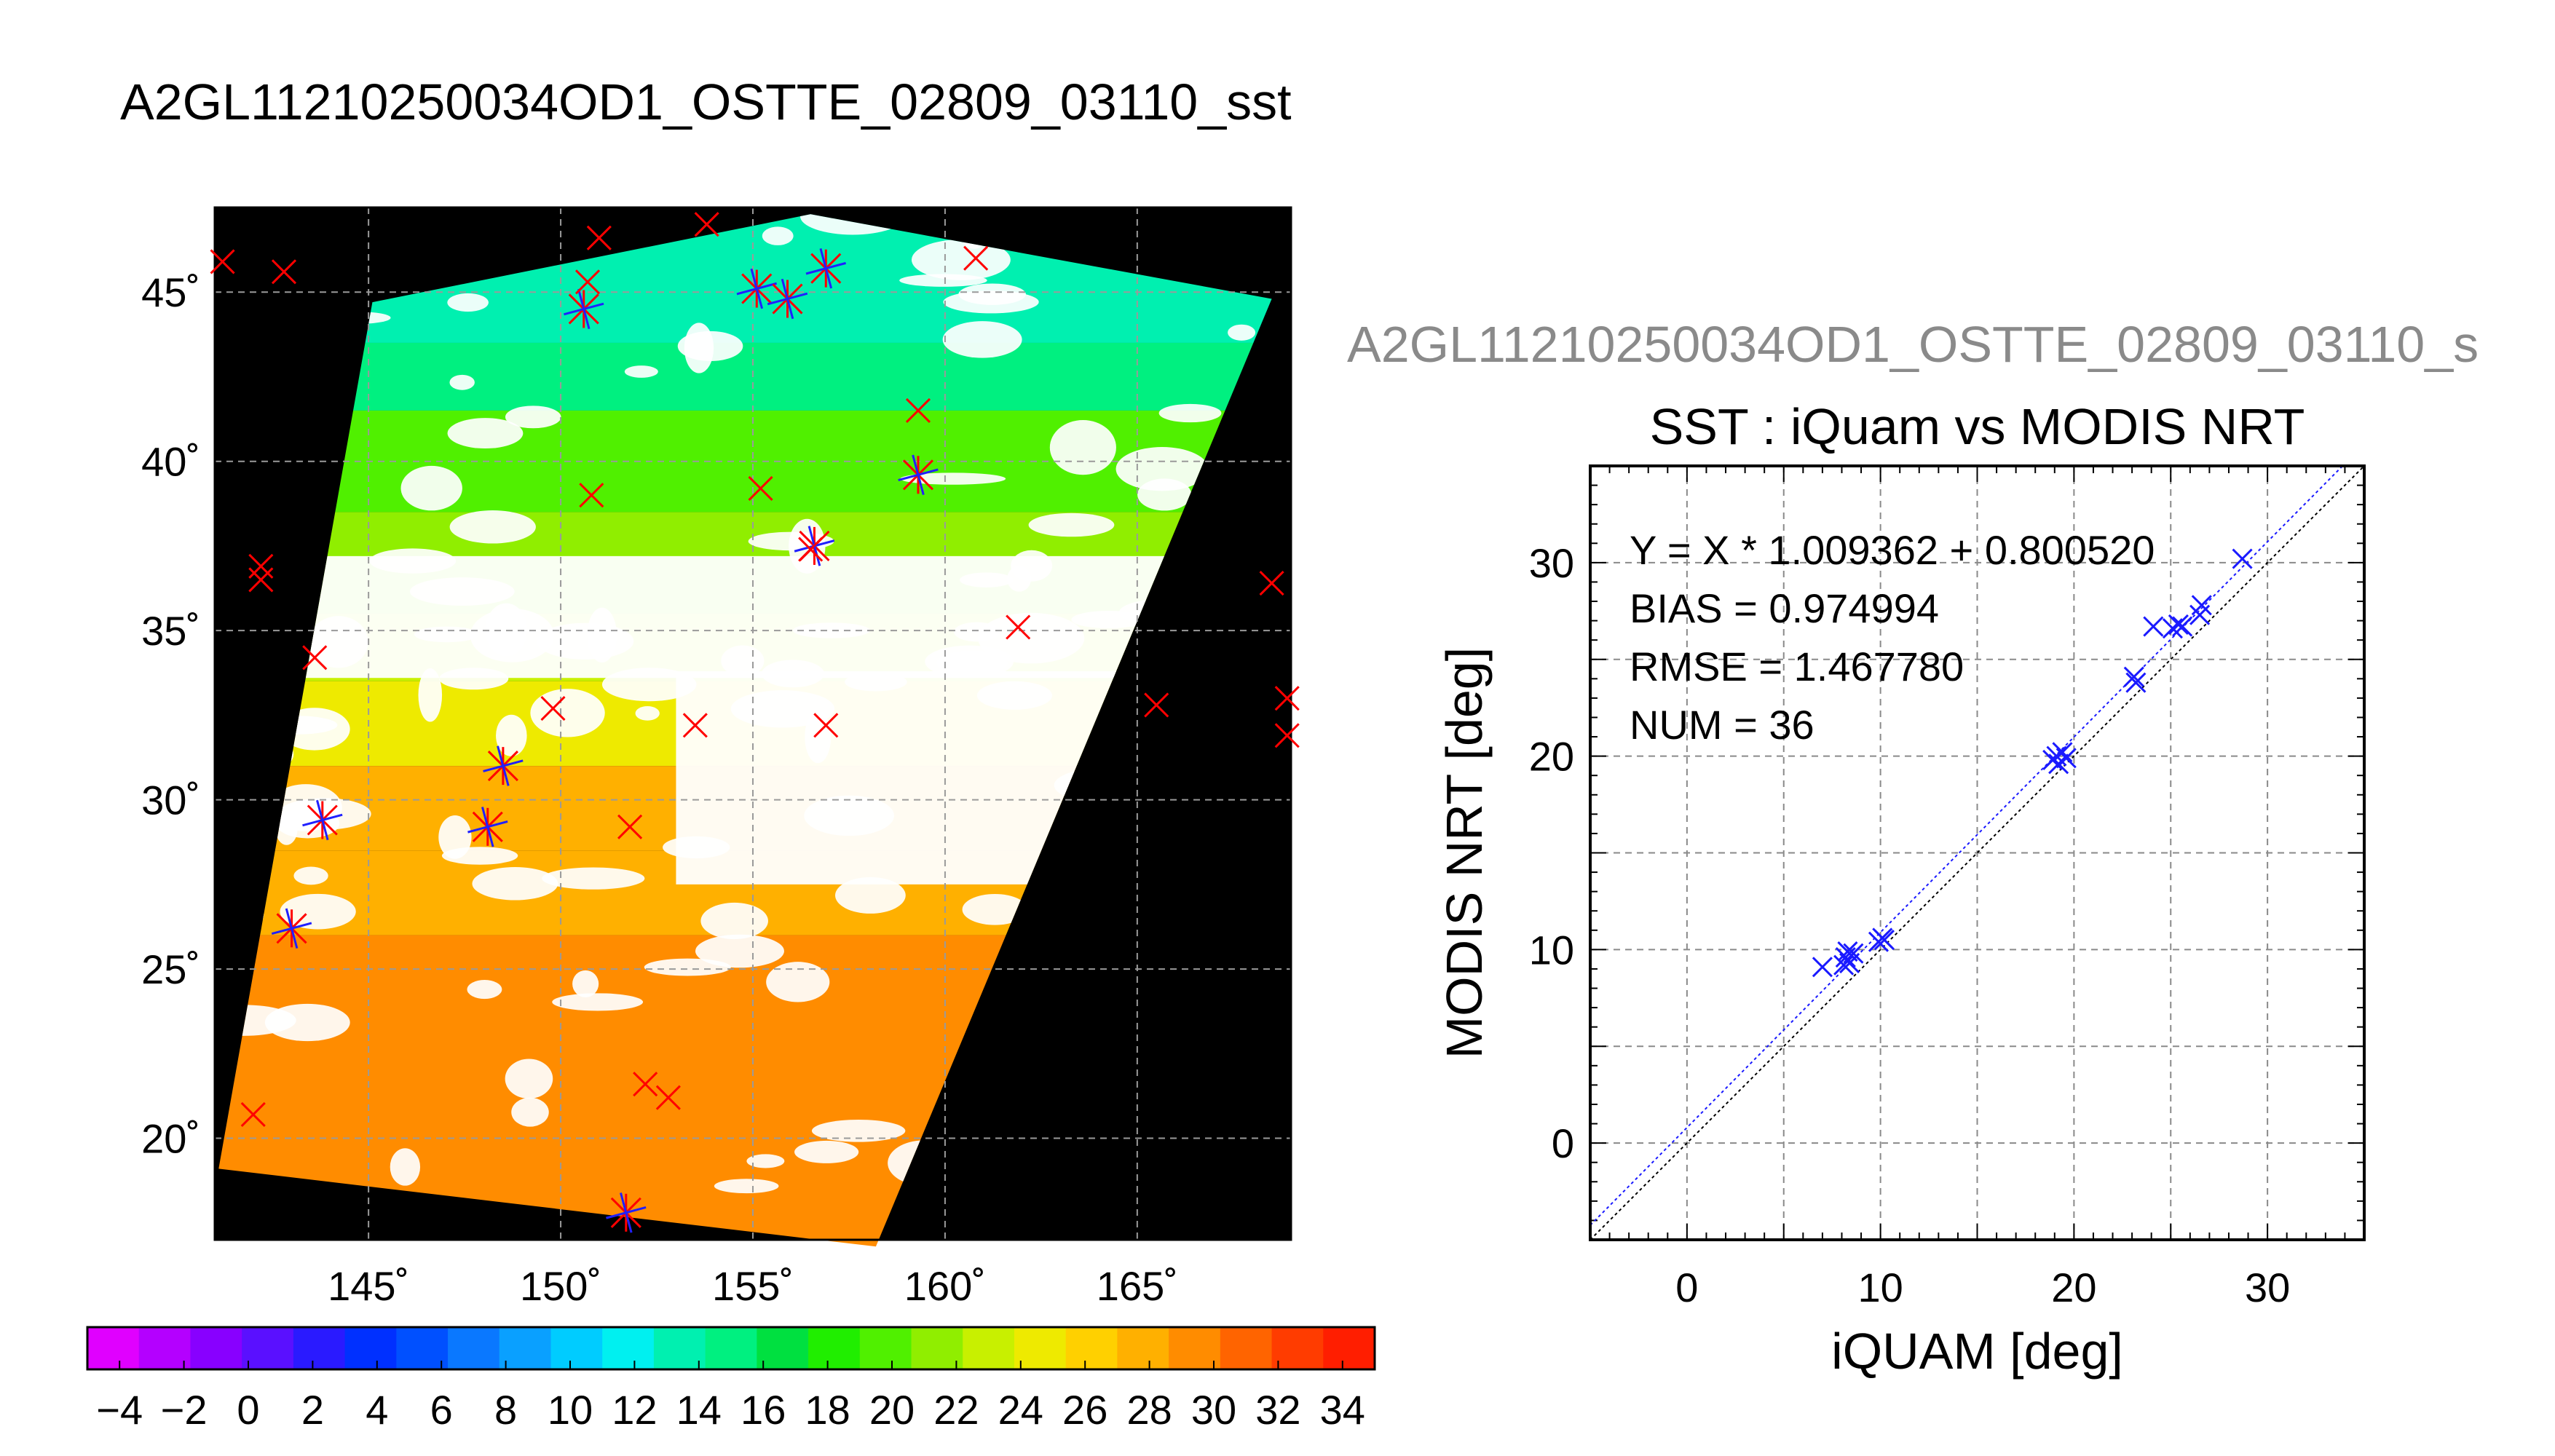 This screenshot has height=1456, width=2555. What do you see at coordinates (184, 1410) in the screenshot?
I see `colorbar-tick-label: −2` at bounding box center [184, 1410].